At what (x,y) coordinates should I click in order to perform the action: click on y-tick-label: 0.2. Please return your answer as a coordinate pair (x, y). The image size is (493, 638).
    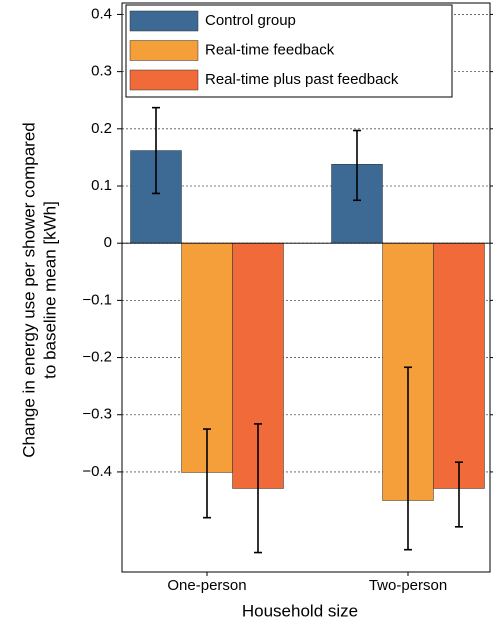
    Looking at the image, I should click on (101, 128).